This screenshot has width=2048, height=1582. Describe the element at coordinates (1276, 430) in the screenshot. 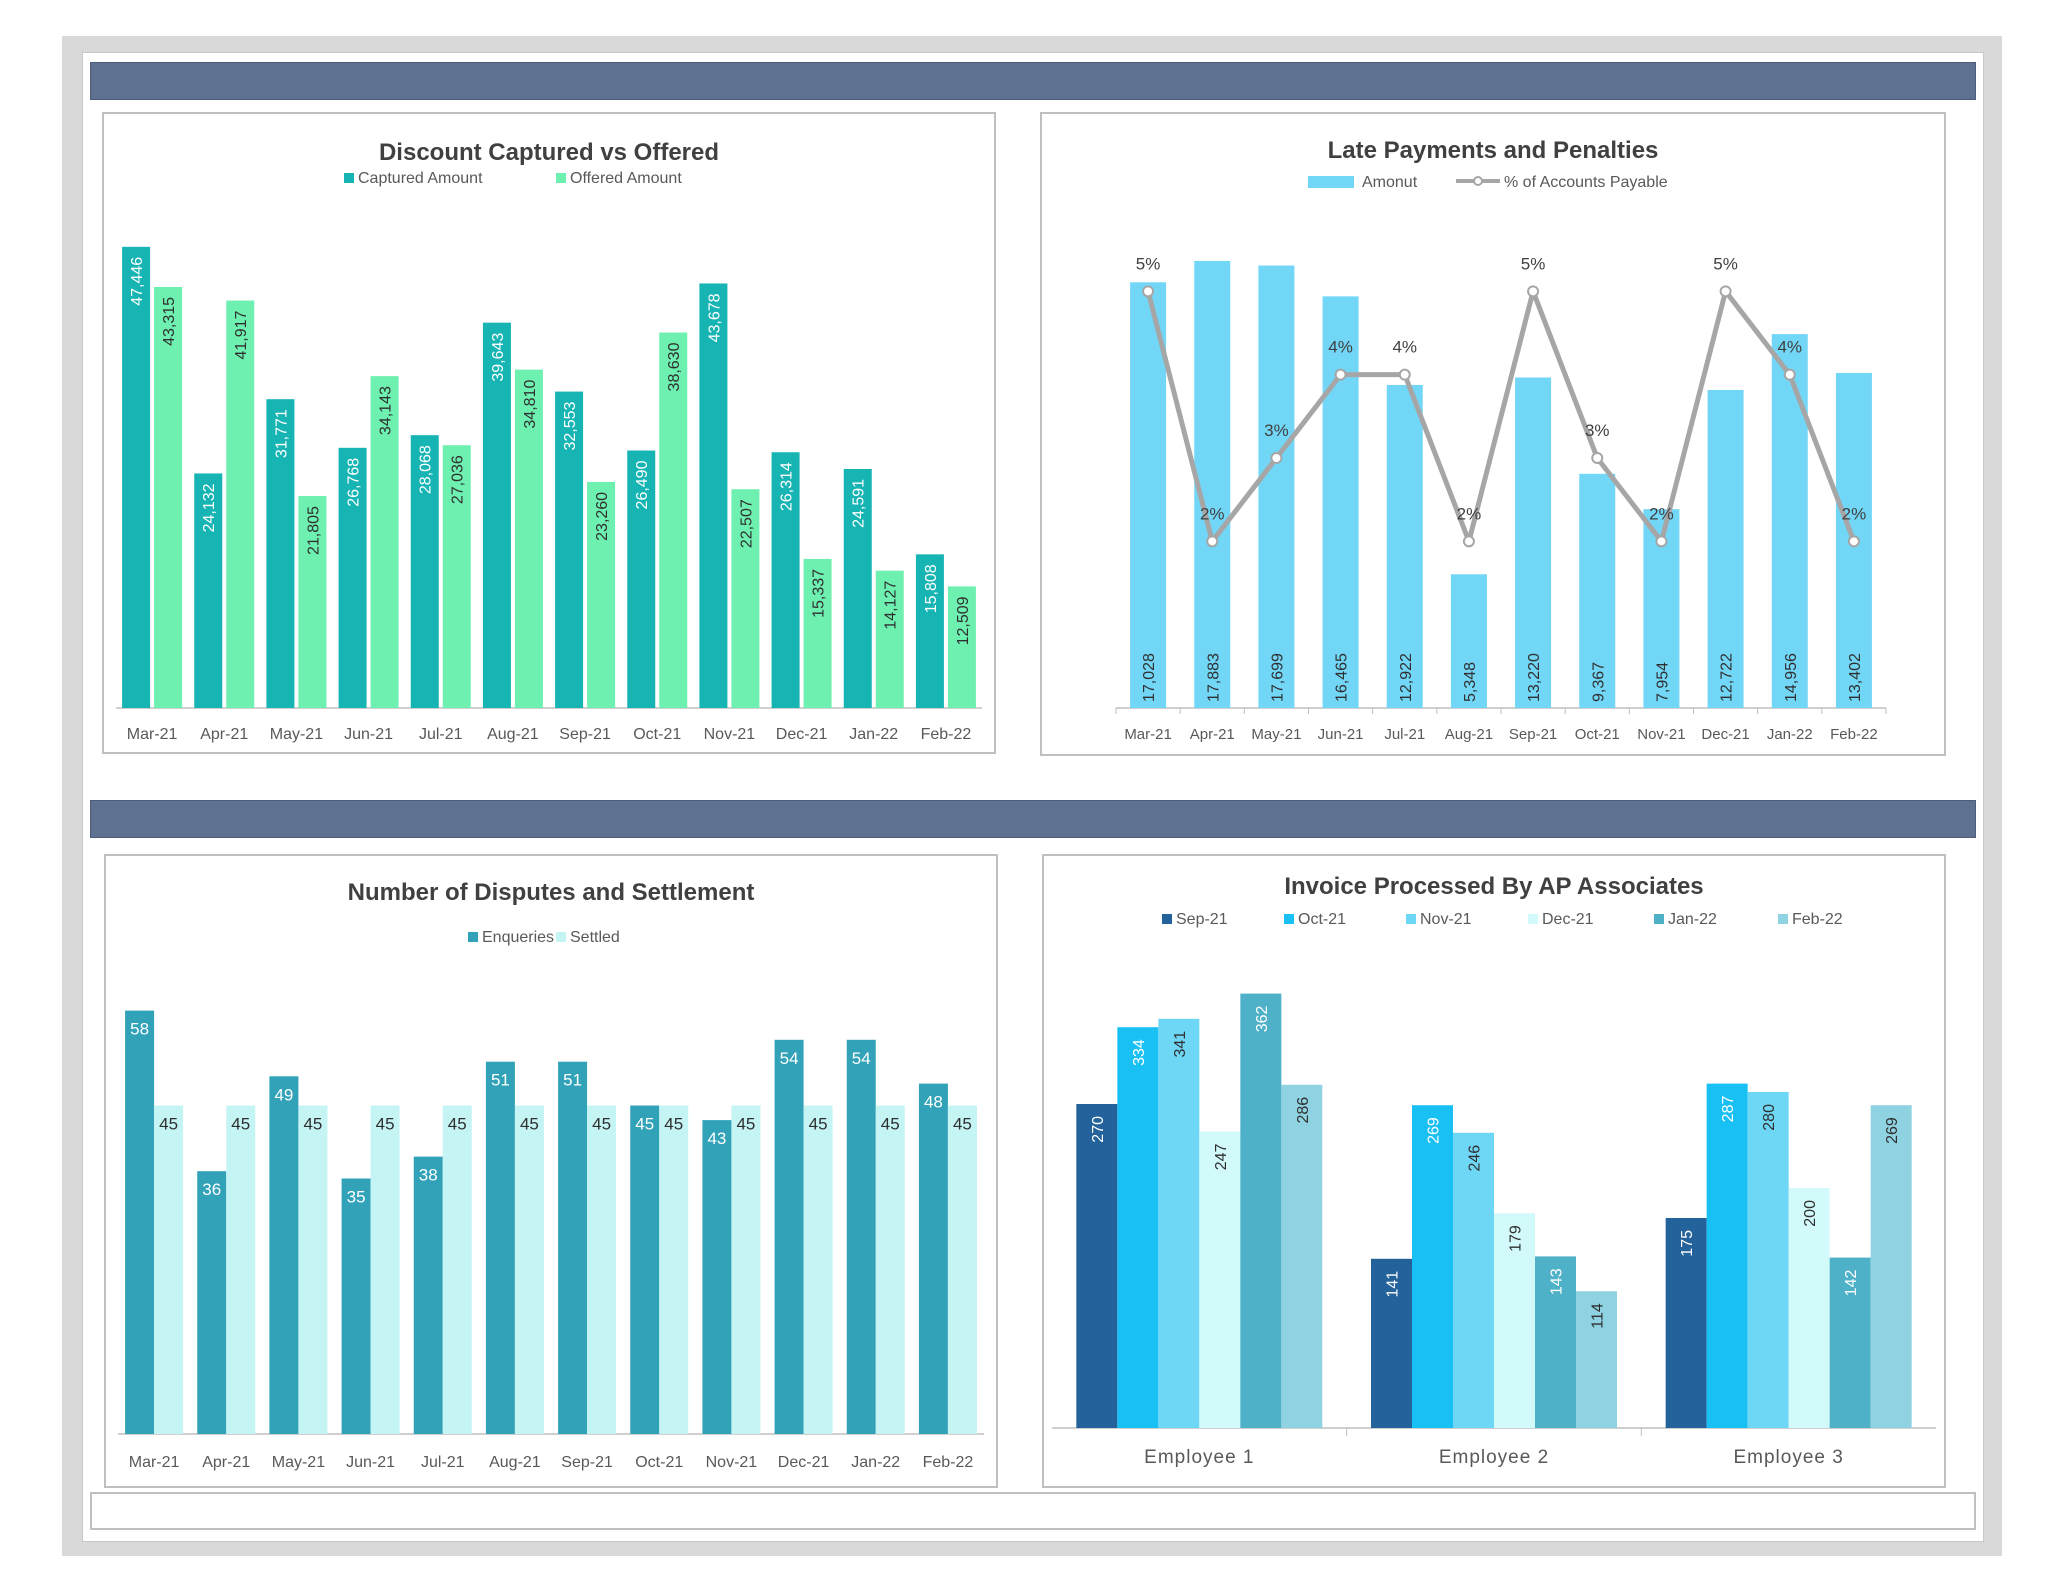

I see `line-label: 3%` at that location.